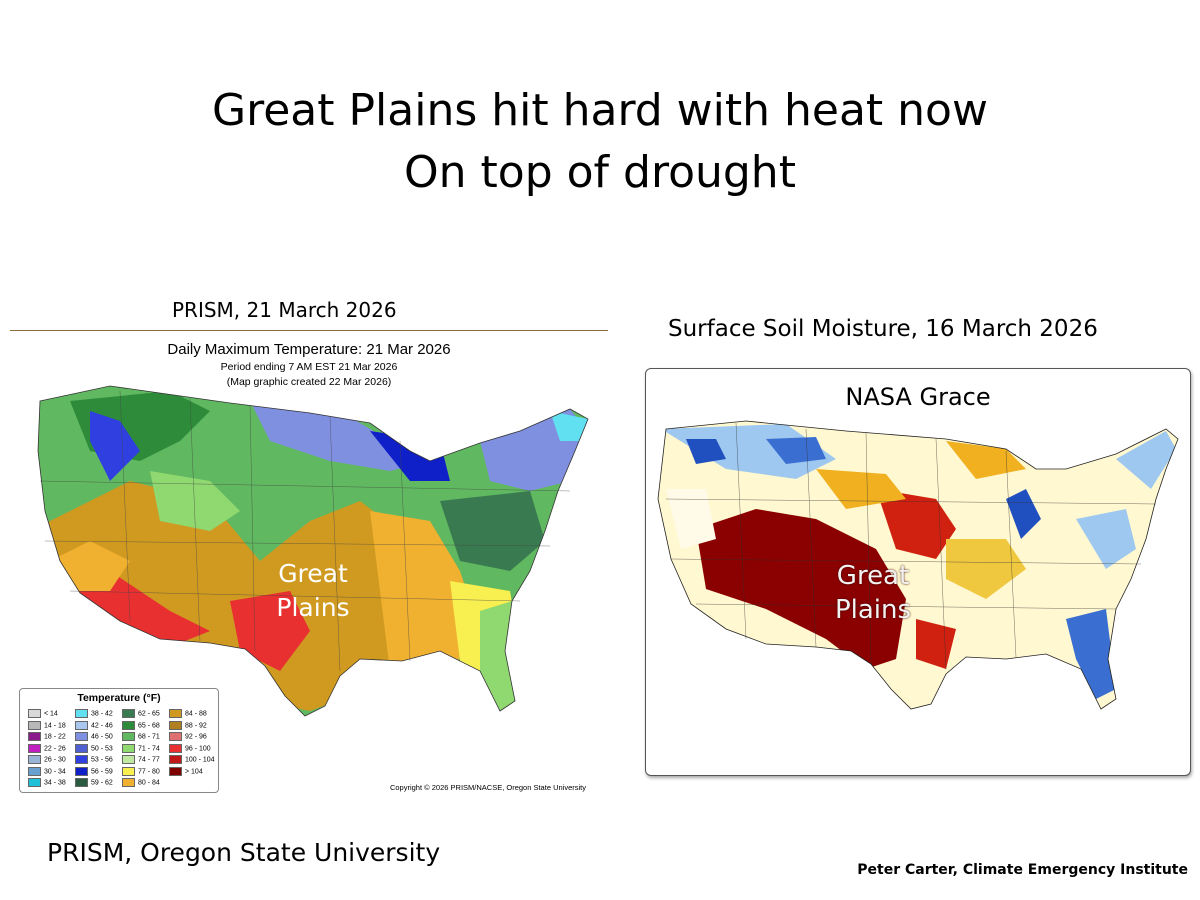 The height and width of the screenshot is (900, 1200). Describe the element at coordinates (102, 760) in the screenshot. I see `legend-label: 53 - 56` at that location.